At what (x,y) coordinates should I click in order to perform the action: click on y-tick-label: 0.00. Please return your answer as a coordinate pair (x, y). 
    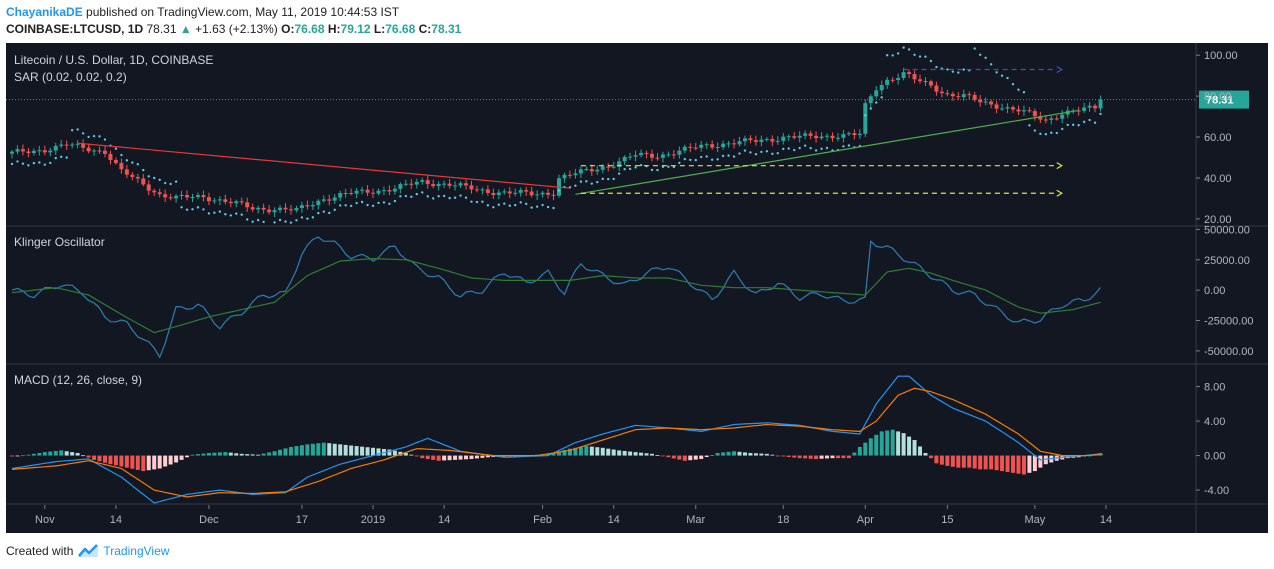
    Looking at the image, I should click on (1214, 457).